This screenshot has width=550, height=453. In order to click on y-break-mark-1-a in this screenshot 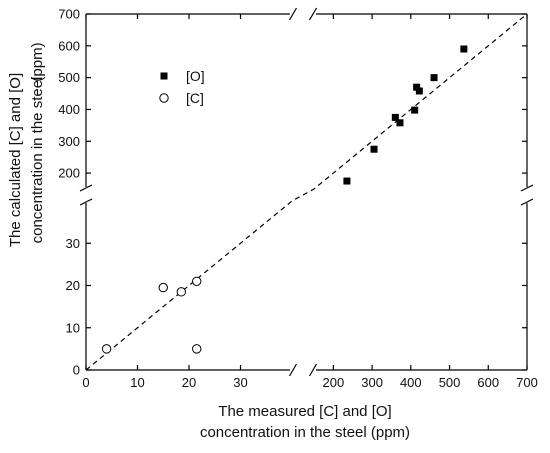, I will do `click(527, 188)`.